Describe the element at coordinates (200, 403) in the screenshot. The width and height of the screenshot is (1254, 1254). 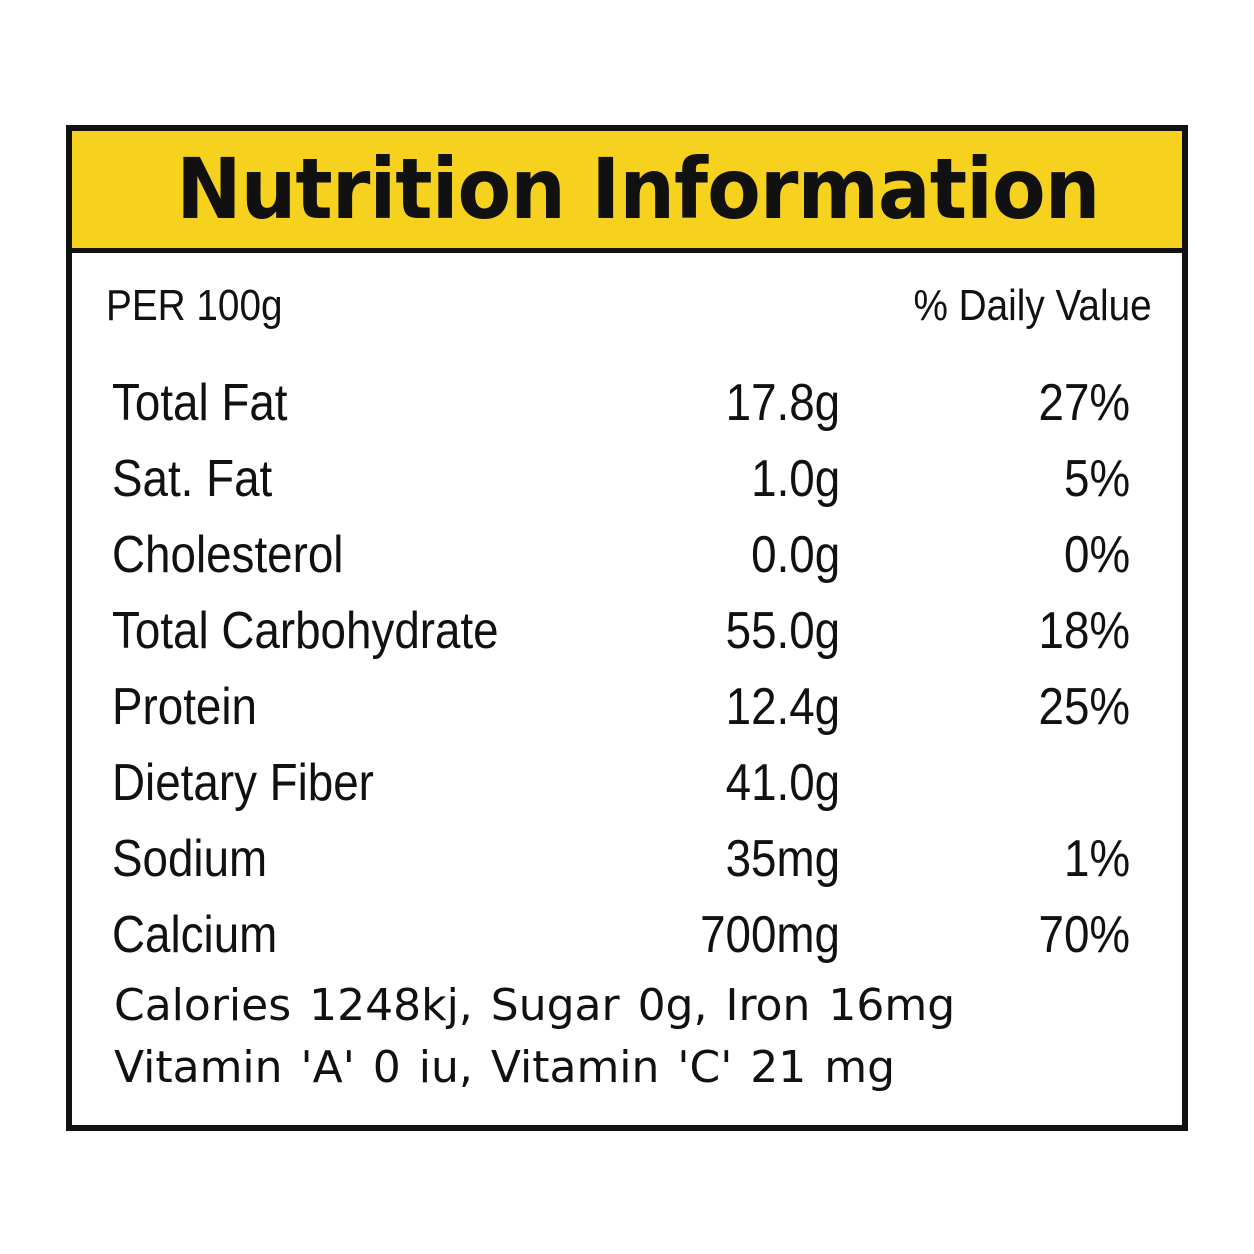
I see `nutrient-name: Total Fat` at that location.